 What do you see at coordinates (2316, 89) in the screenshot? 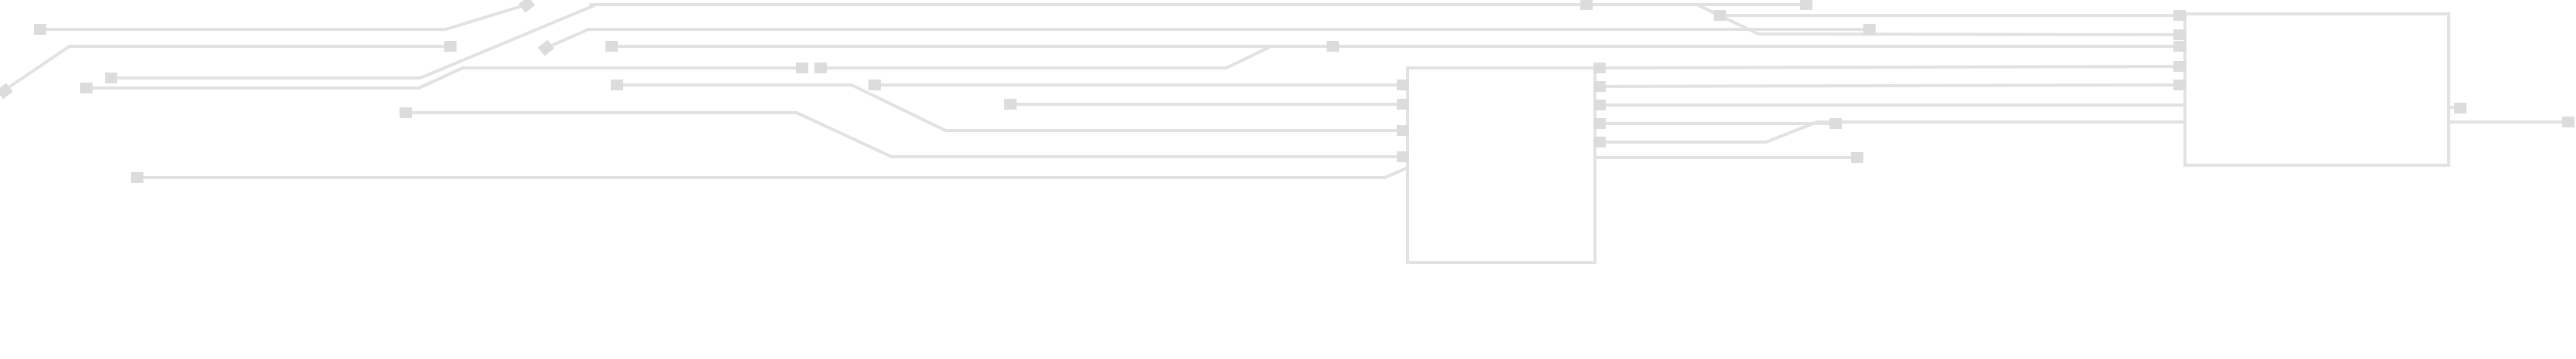
I see `chip-right` at bounding box center [2316, 89].